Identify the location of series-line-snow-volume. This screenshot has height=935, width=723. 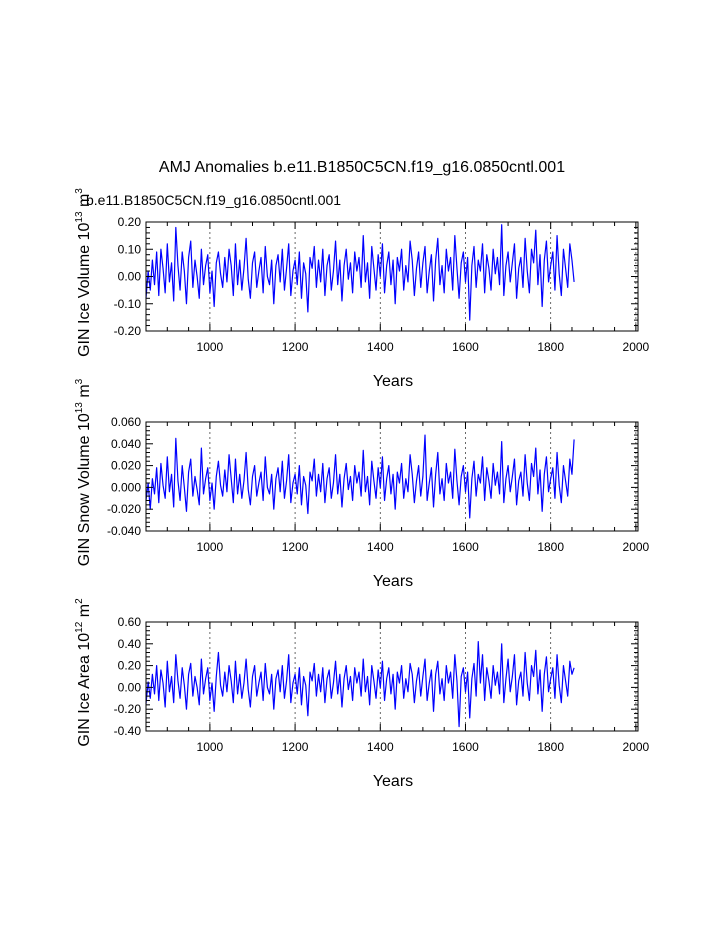
(360, 476).